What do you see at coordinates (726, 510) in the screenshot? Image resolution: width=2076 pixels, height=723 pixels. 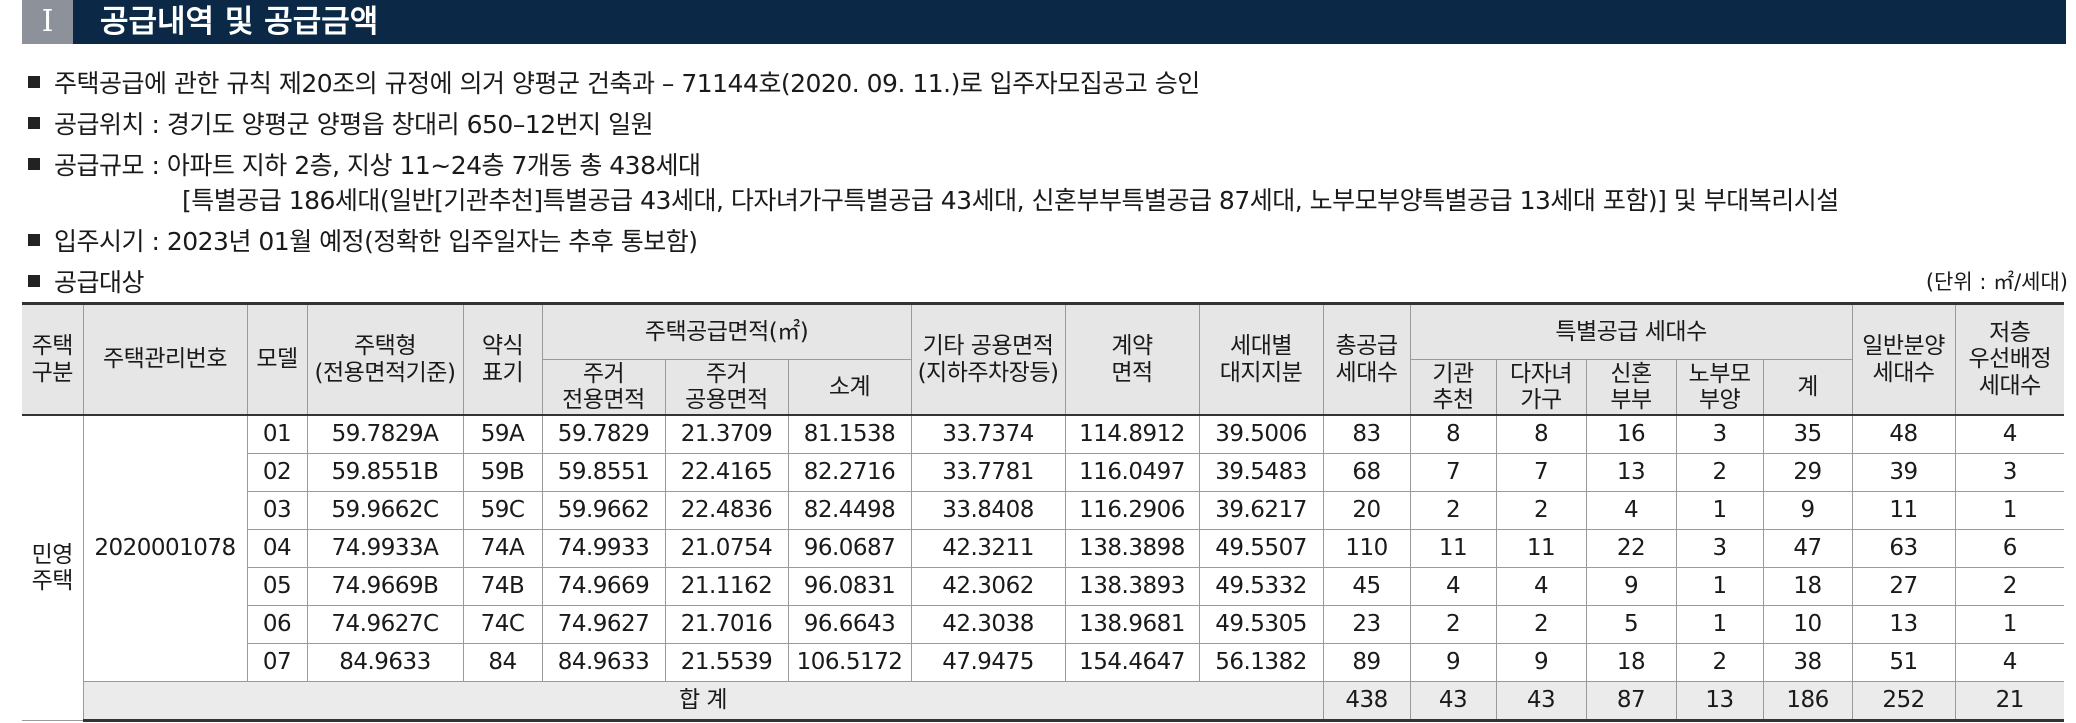 I see `table-cell: 22.4836` at bounding box center [726, 510].